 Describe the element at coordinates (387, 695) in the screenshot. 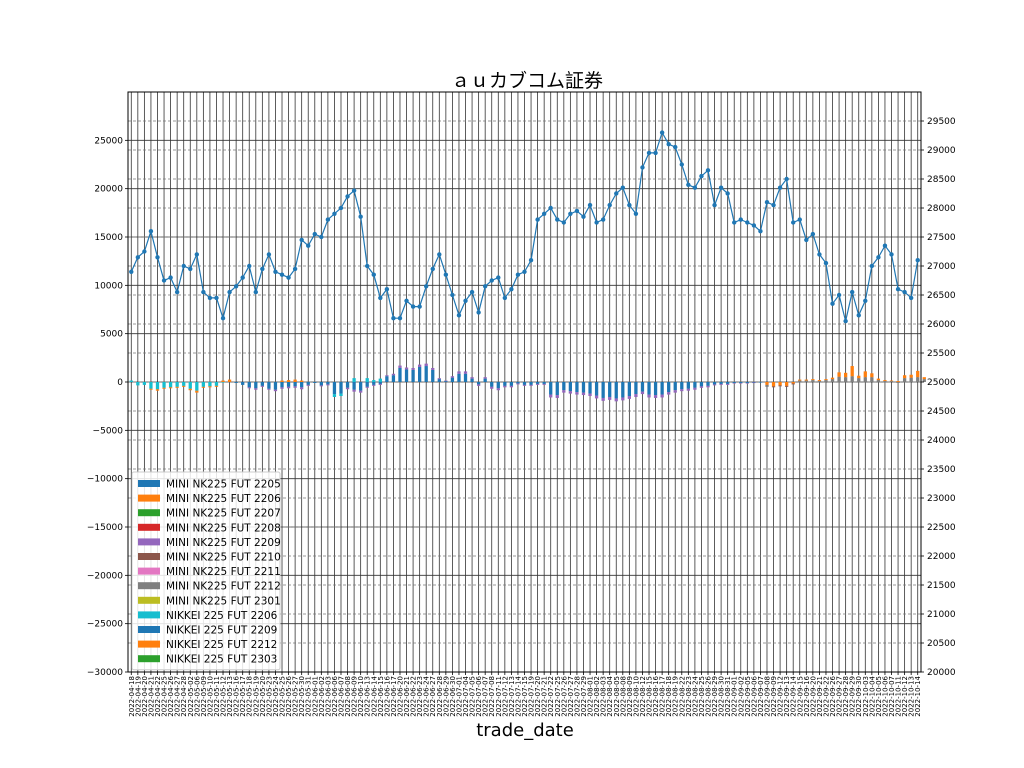

I see `x-tick-label: 2022-06-16` at that location.